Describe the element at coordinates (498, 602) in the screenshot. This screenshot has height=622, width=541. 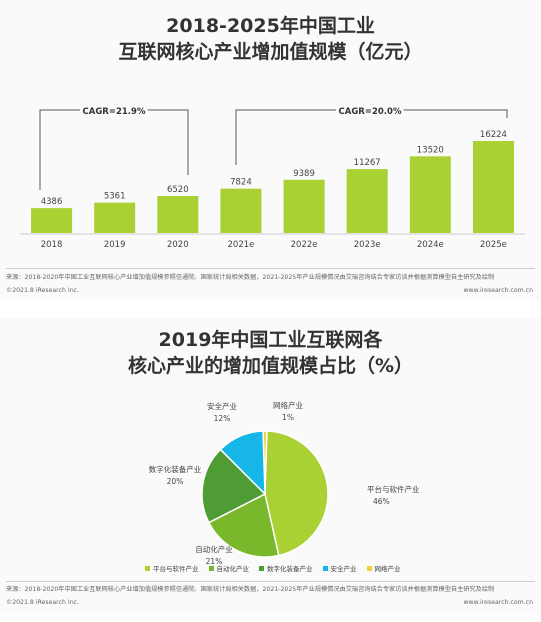
I see `pie-website: www.iresearch.com.cn` at that location.